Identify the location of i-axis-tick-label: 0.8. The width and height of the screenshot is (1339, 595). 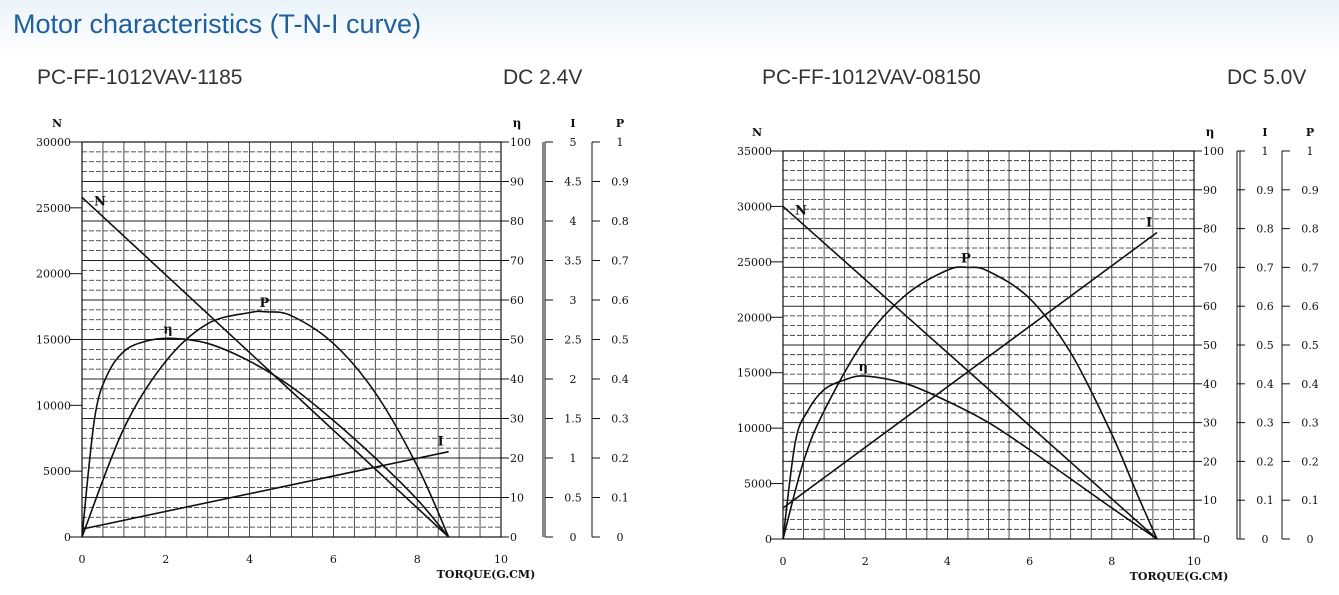
(1265, 229).